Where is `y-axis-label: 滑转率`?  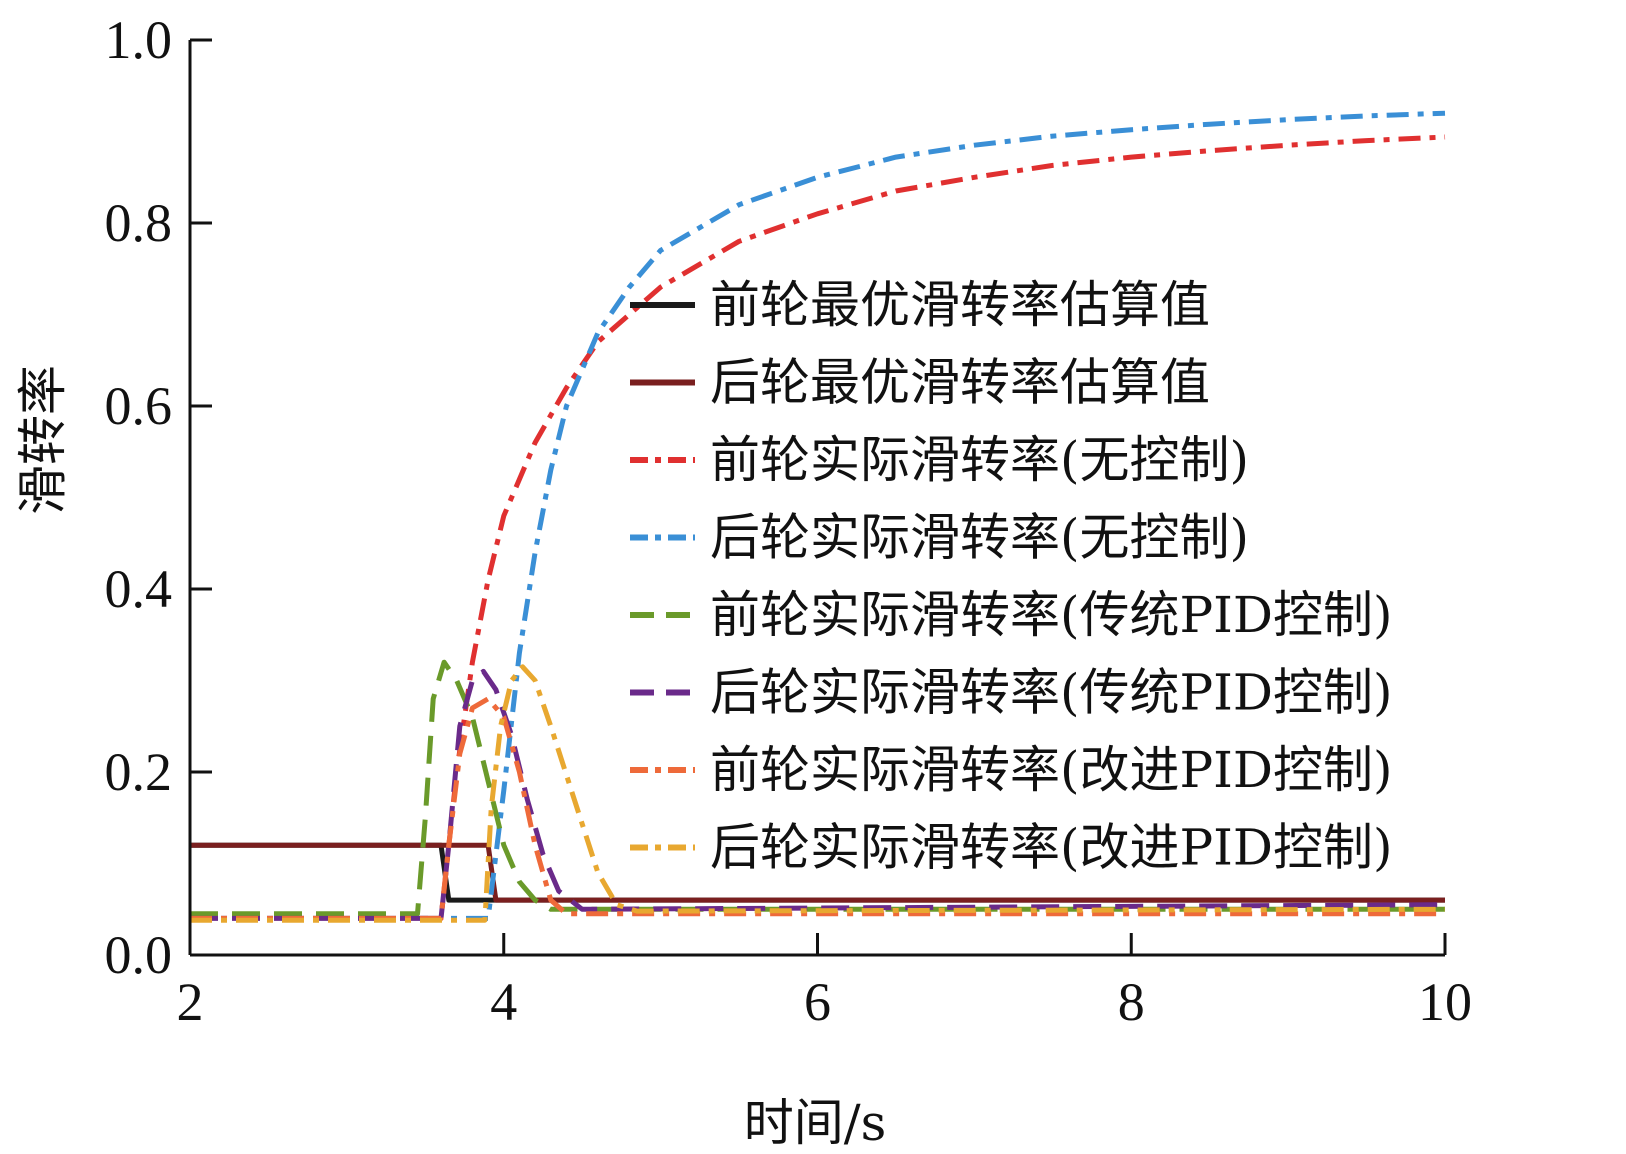
y-axis-label: 滑转率 is located at coordinates (43, 440).